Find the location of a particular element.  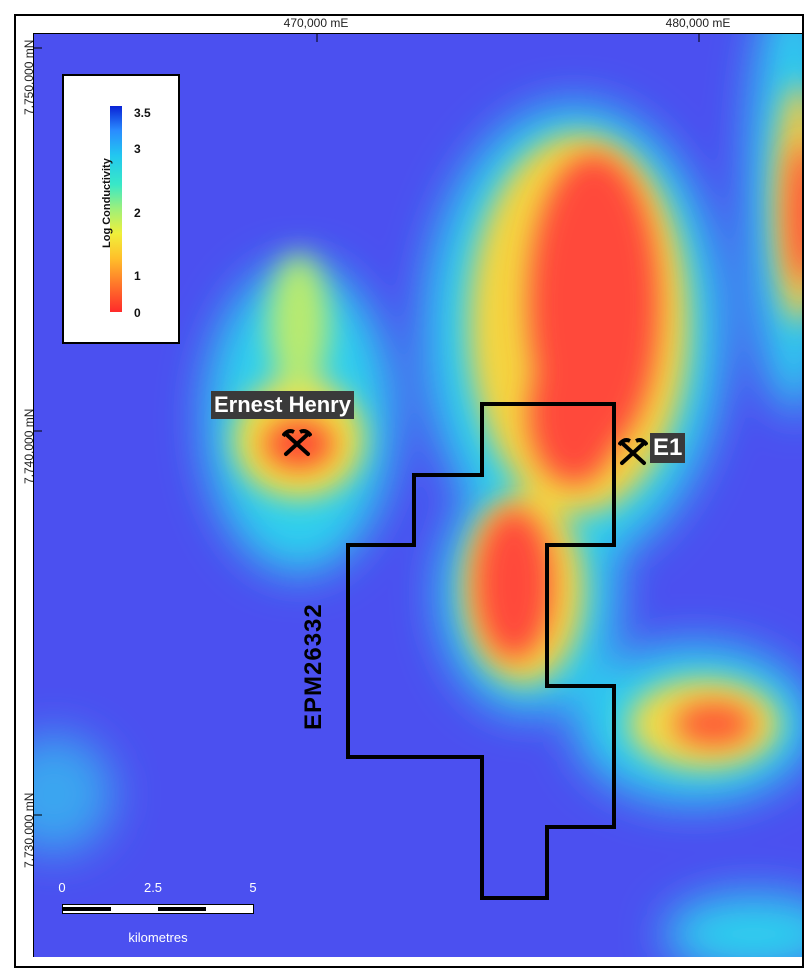

easting-label: 470,000 mE is located at coordinates (316, 23).